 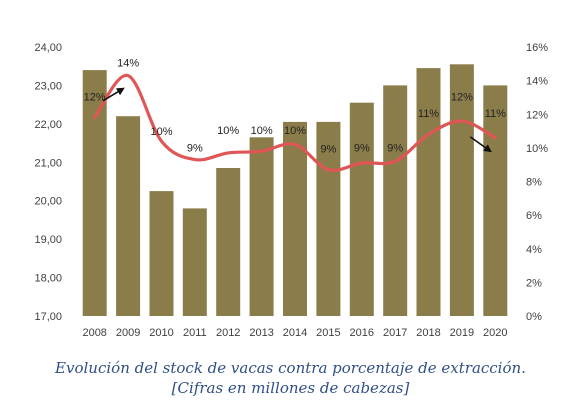 What do you see at coordinates (228, 242) in the screenshot?
I see `bar-2012` at bounding box center [228, 242].